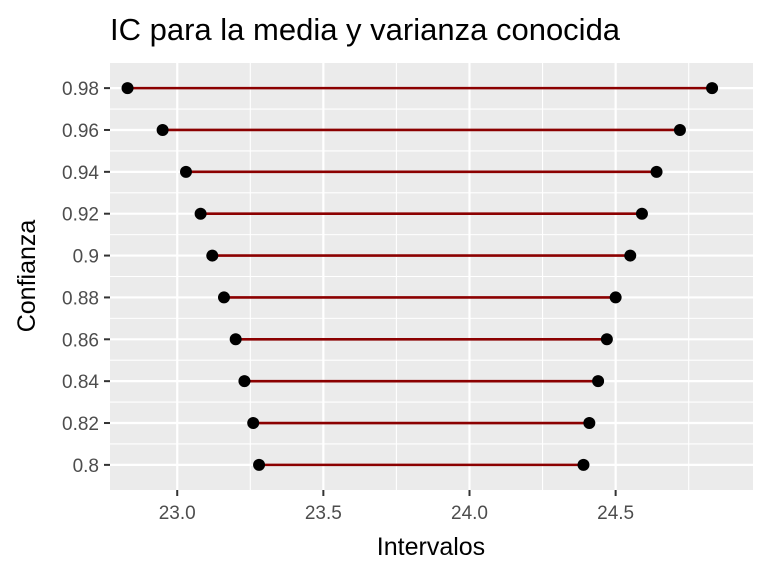 The image size is (768, 576). I want to click on x-axis-title: Intervalos, so click(431, 547).